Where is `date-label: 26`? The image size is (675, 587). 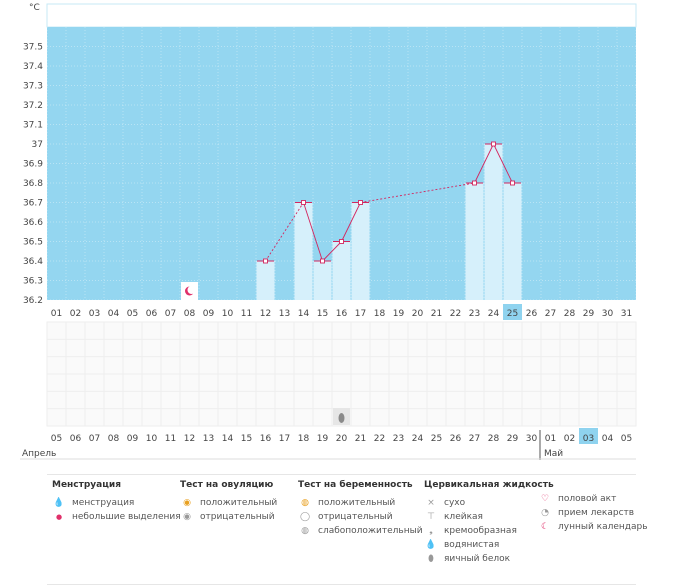
date-label: 26 is located at coordinates (456, 439).